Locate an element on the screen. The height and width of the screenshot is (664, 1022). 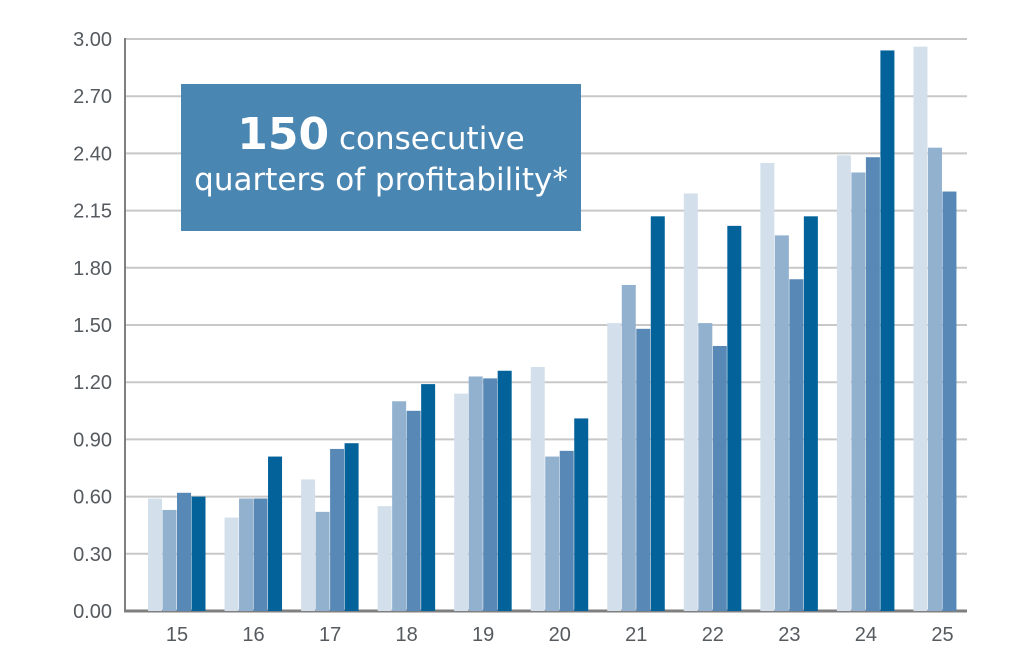
callout-line-2: quarters of profitability* is located at coordinates (381, 179).